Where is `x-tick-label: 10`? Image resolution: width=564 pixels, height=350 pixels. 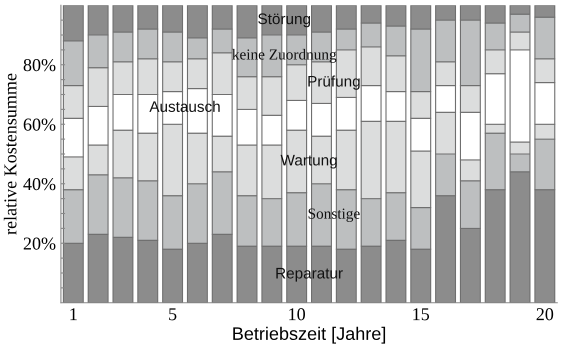
x-tick-label: 10 is located at coordinates (297, 314).